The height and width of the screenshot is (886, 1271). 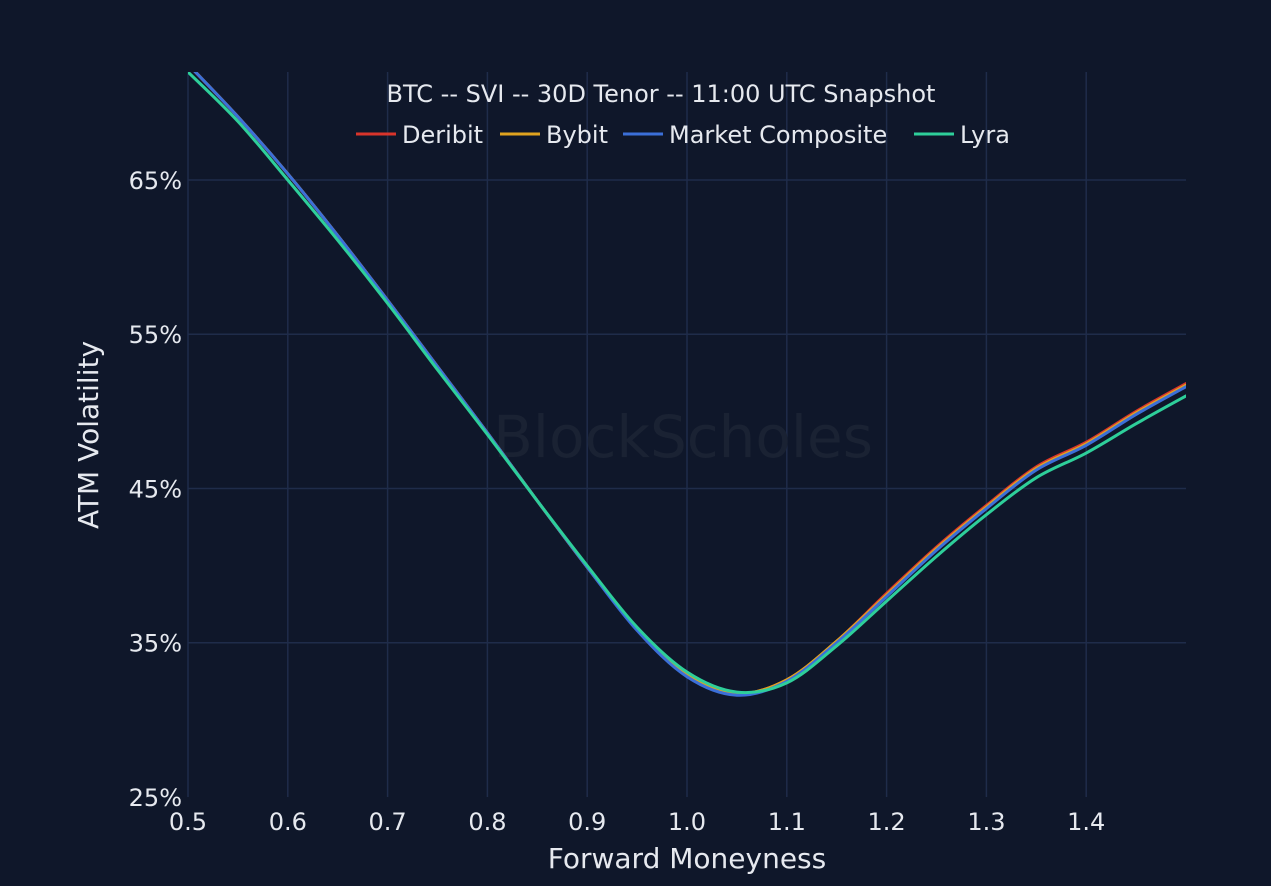 I want to click on x-tick-label: 1.2, so click(x=887, y=822).